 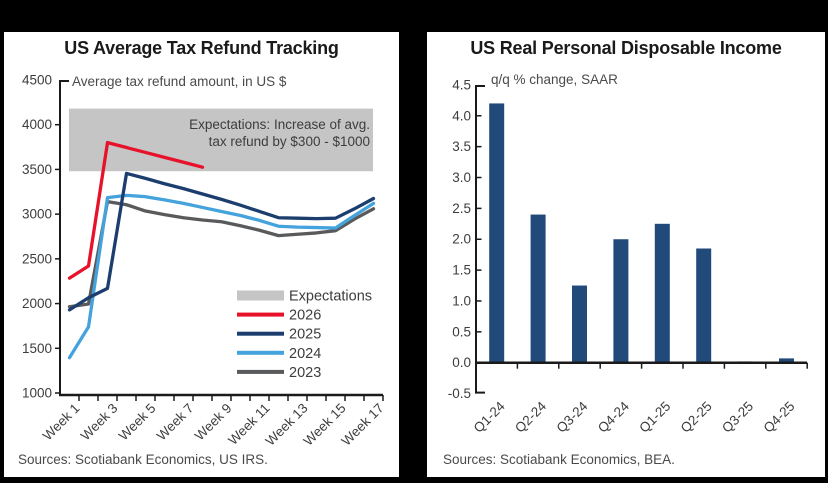 I want to click on x-axis-tick-label: Week 17, so click(x=363, y=425).